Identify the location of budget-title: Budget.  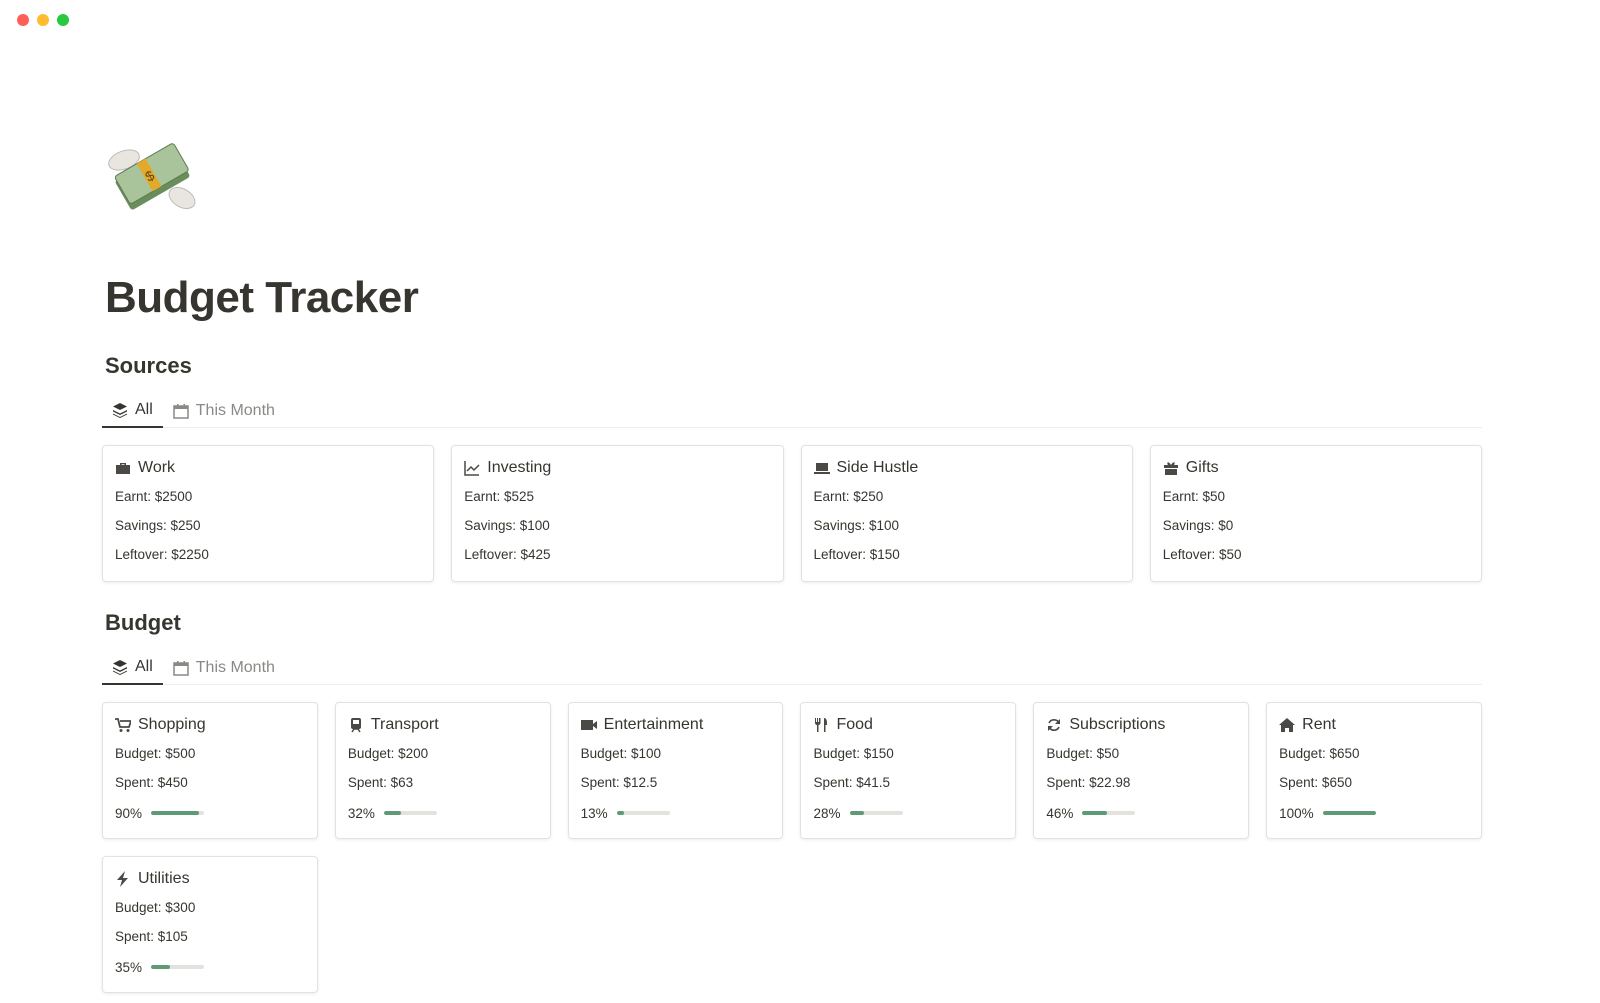
(143, 622).